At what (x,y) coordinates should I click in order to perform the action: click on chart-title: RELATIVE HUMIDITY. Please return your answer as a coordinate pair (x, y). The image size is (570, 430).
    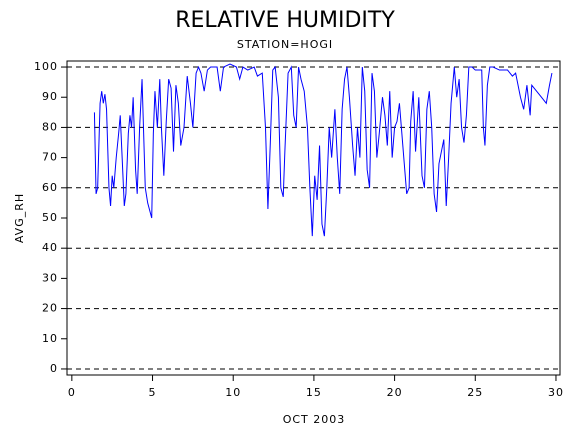
    Looking at the image, I should click on (285, 20).